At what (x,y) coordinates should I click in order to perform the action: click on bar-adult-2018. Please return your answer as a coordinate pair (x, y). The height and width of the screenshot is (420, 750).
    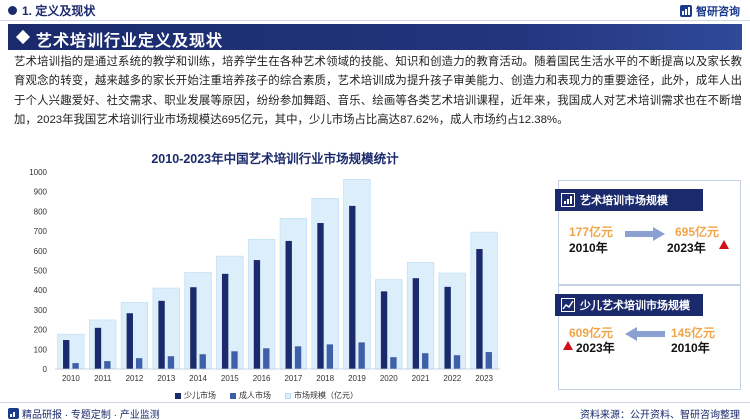
    Looking at the image, I should click on (330, 356).